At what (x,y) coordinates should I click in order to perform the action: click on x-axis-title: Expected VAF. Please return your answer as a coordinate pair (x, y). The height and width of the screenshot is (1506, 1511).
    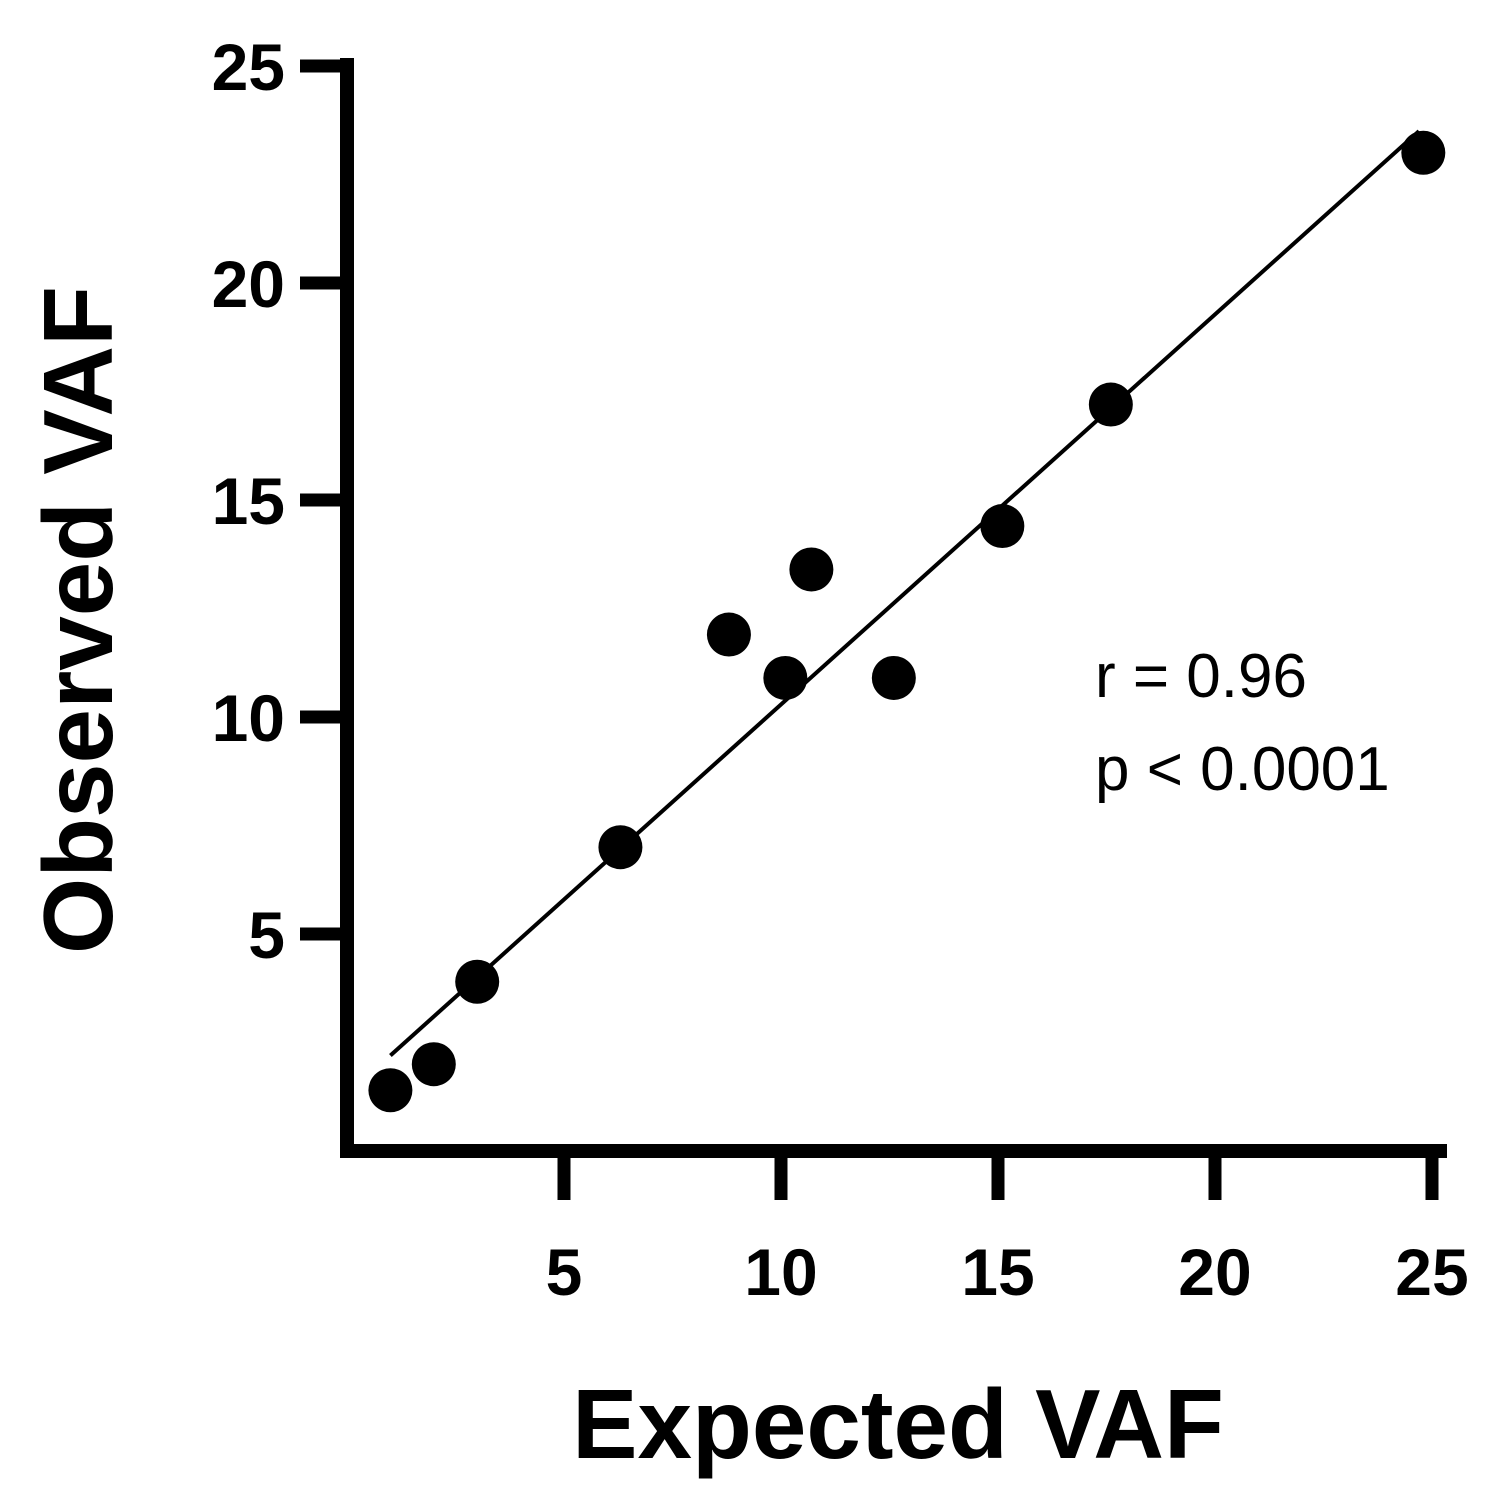
    Looking at the image, I should click on (898, 1424).